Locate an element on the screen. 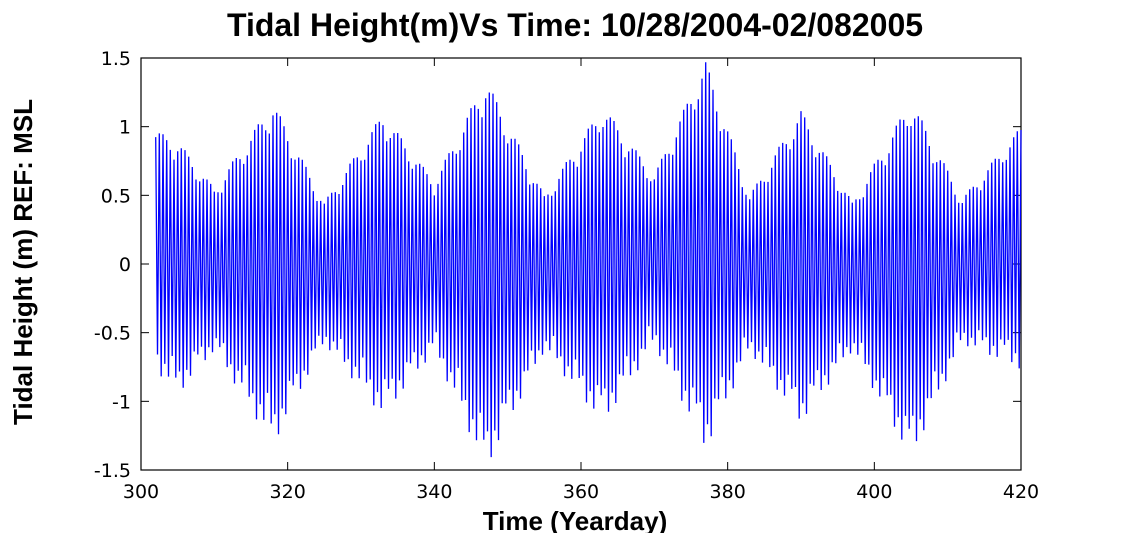 The image size is (1126, 533). y-tick-label: 0 is located at coordinates (125, 265).